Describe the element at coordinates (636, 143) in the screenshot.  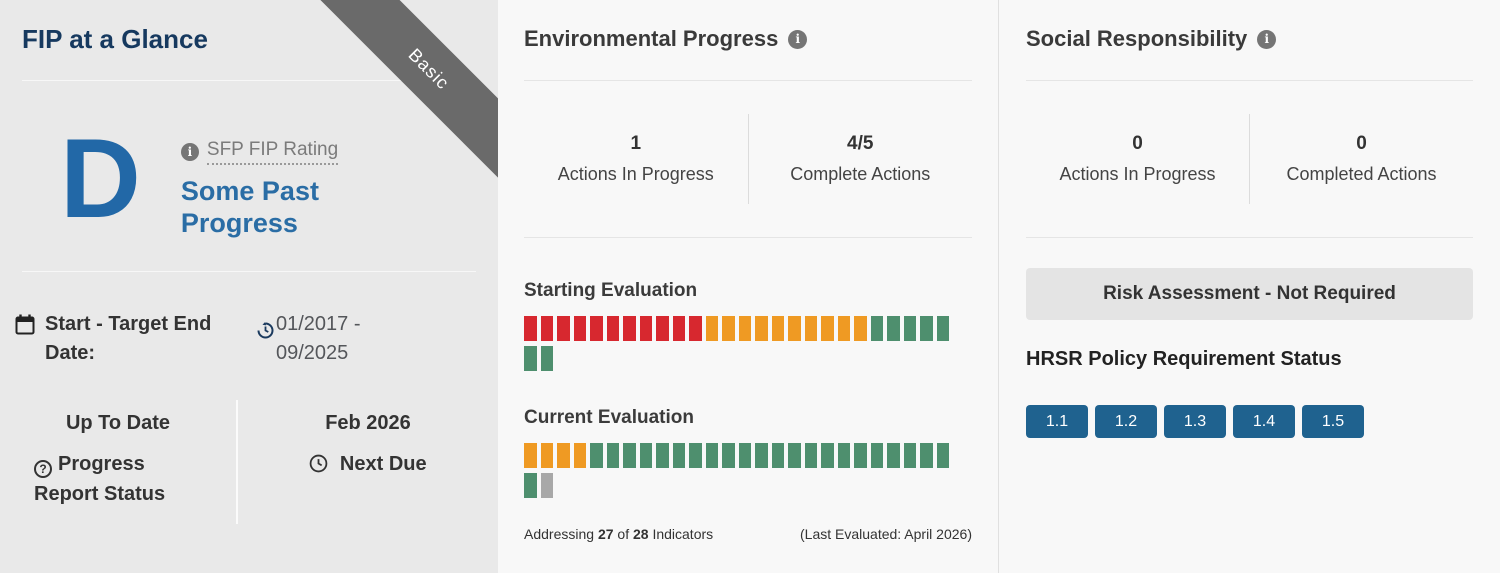
I see `stat-value: 1` at that location.